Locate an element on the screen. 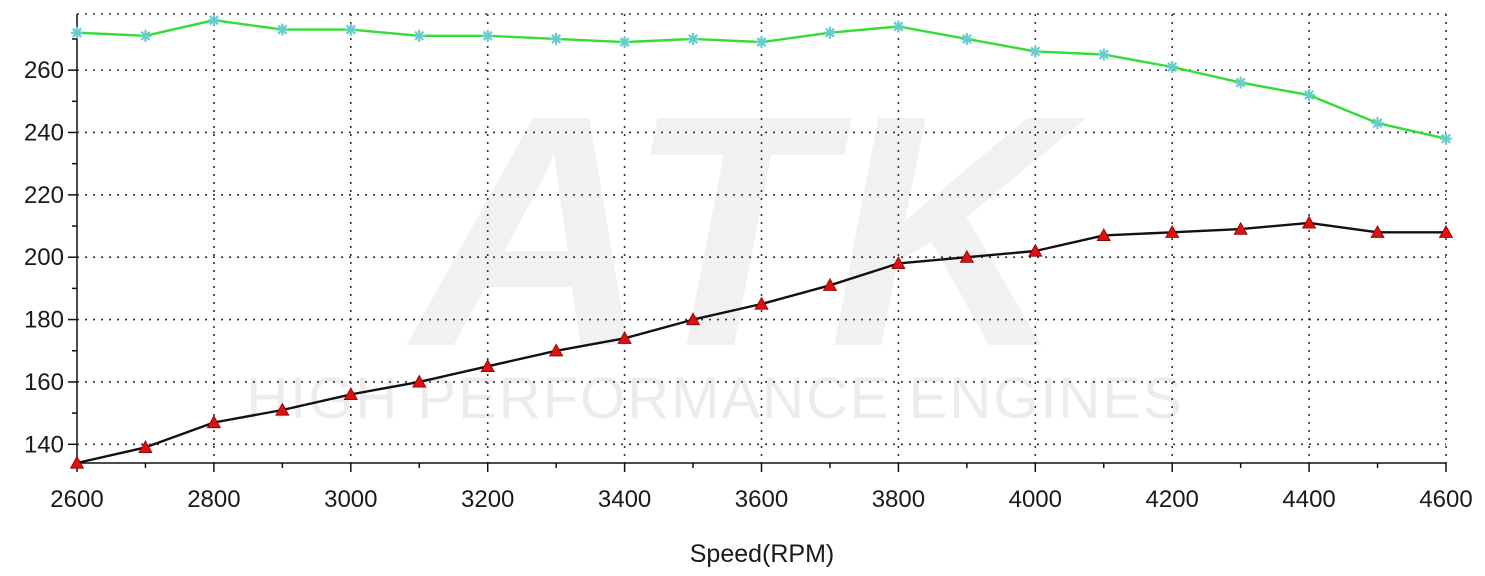  y-tick-label: 180 is located at coordinates (44, 320).